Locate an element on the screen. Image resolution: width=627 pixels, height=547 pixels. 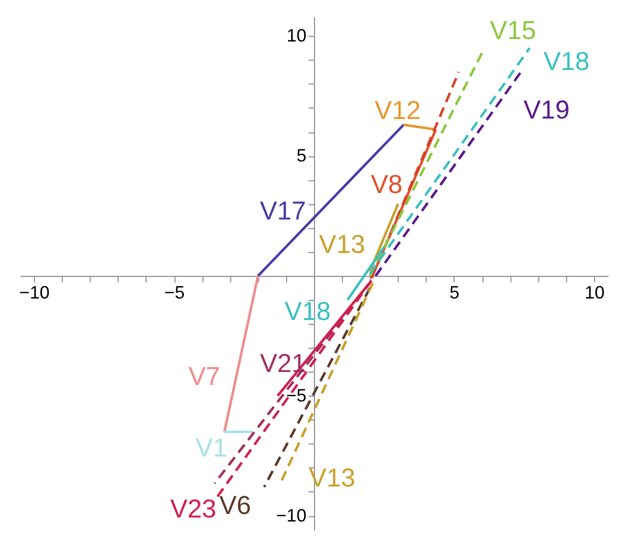
y-tick-label: 5 is located at coordinates (301, 155).